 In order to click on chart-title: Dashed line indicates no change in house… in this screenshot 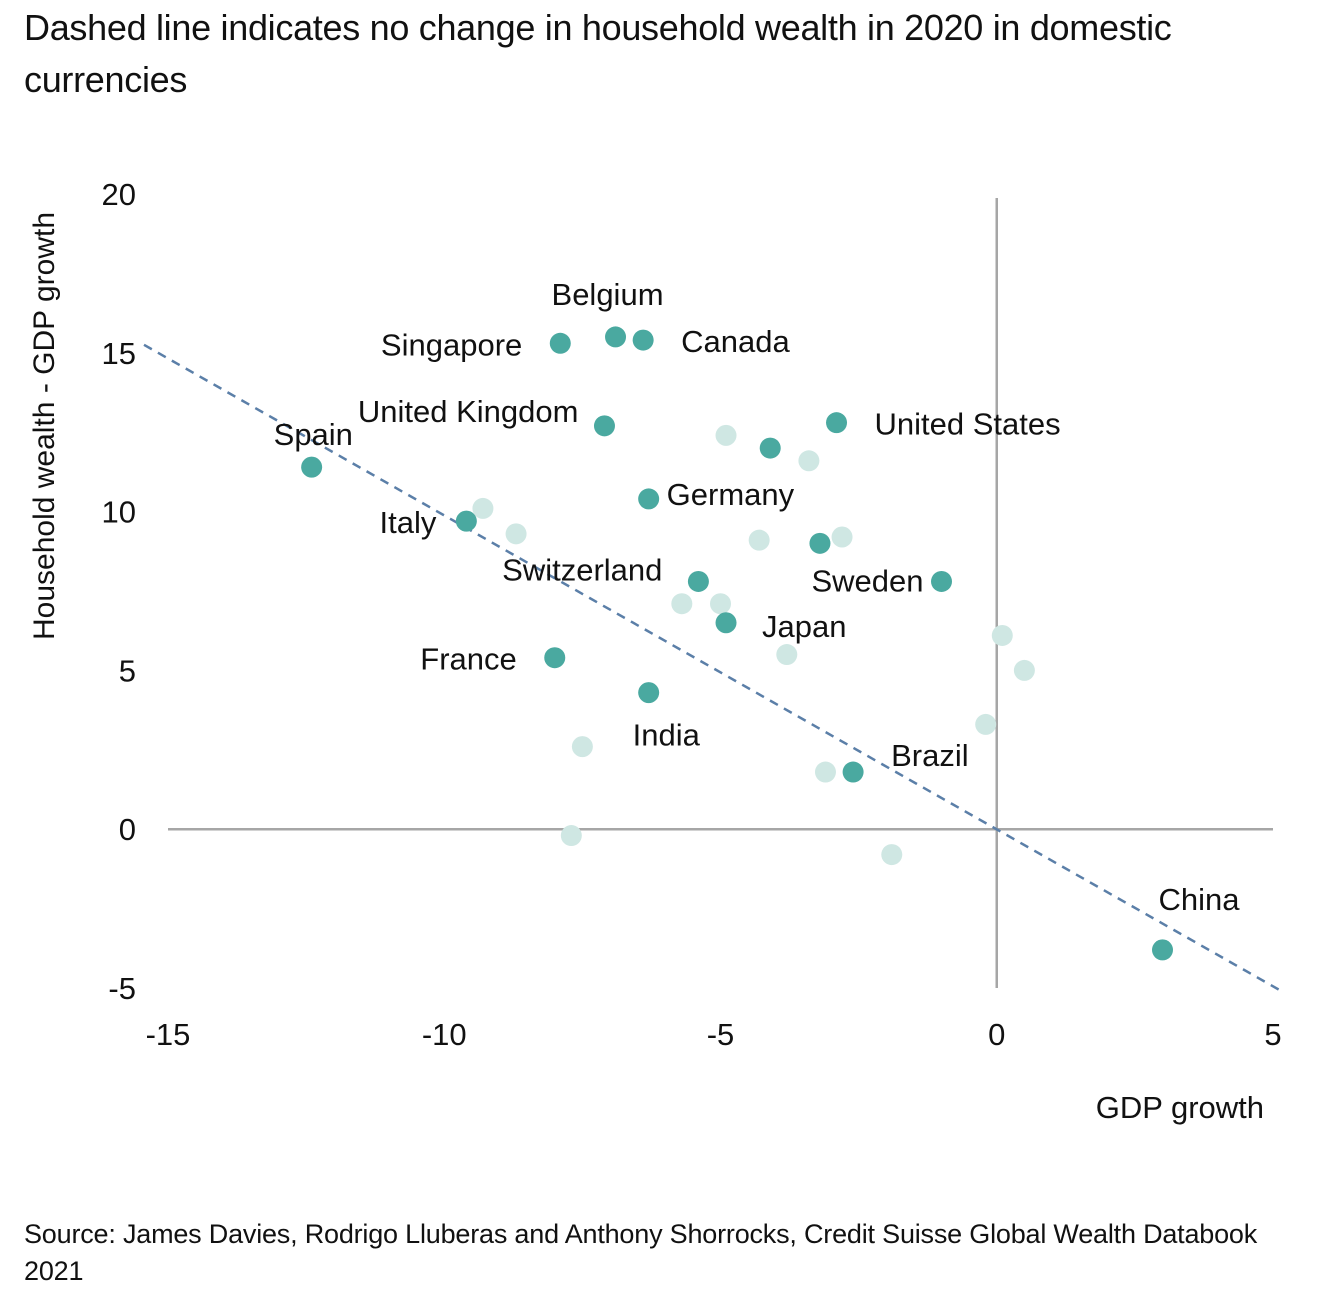, I will do `click(598, 53)`.